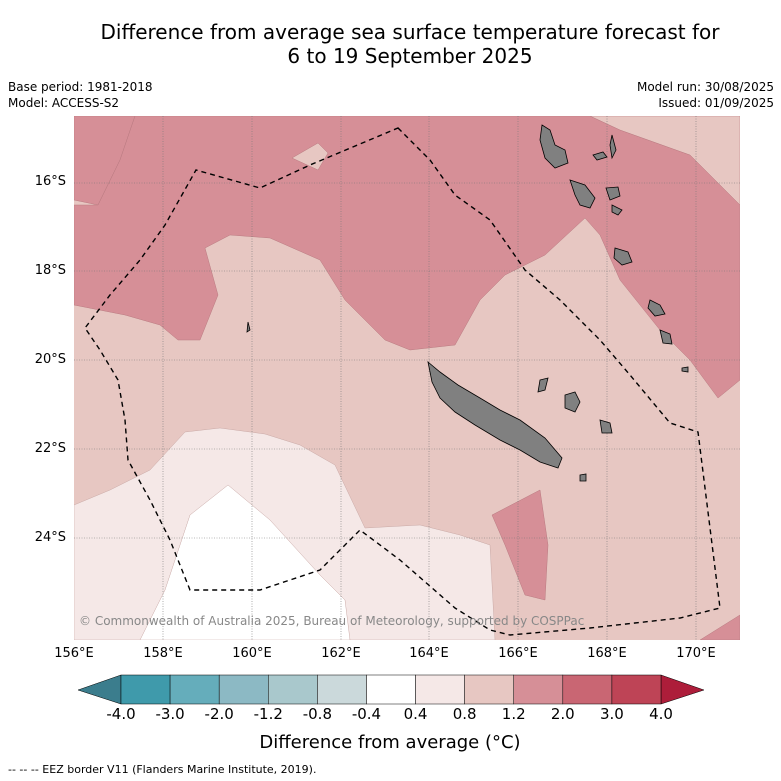 The width and height of the screenshot is (781, 781). Describe the element at coordinates (600, 156) in the screenshot. I see `vanuatu-ambae` at that location.